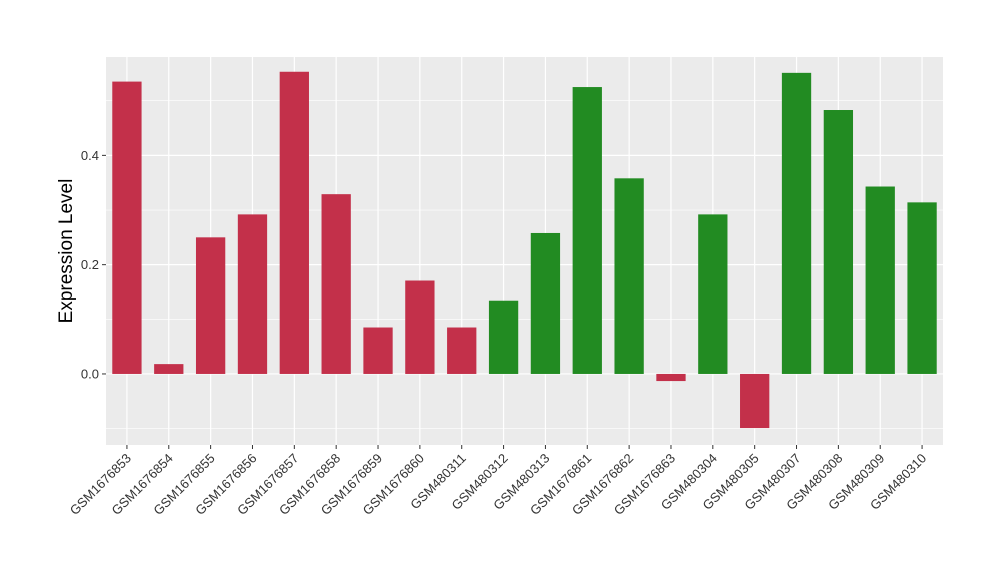 The width and height of the screenshot is (1000, 580). Describe the element at coordinates (420, 327) in the screenshot. I see `bar-gsm1676860` at that location.